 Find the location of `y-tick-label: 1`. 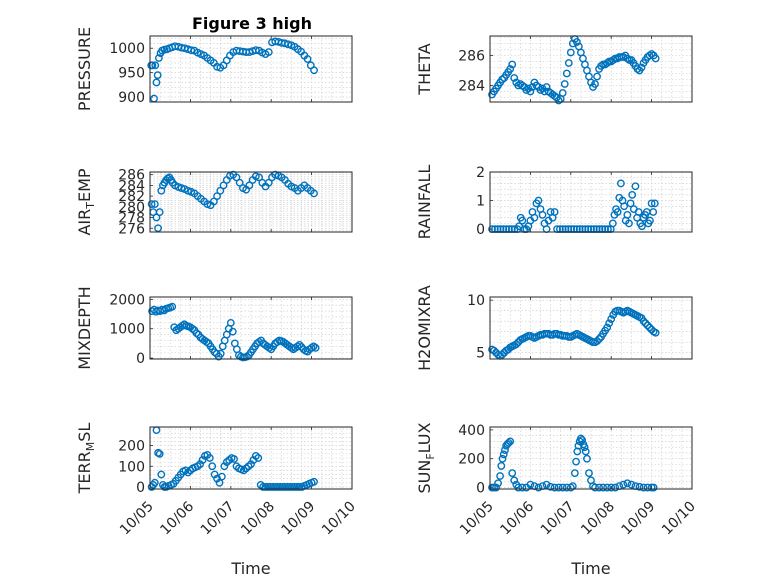

y-tick-label: 1 is located at coordinates (480, 202).